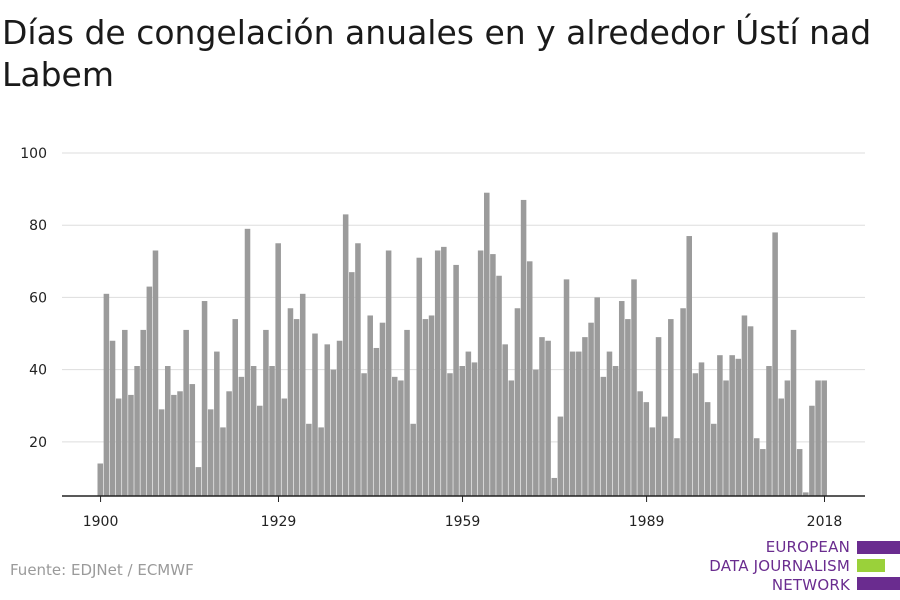 The height and width of the screenshot is (600, 900). What do you see at coordinates (253, 431) in the screenshot?
I see `bar-1925` at bounding box center [253, 431].